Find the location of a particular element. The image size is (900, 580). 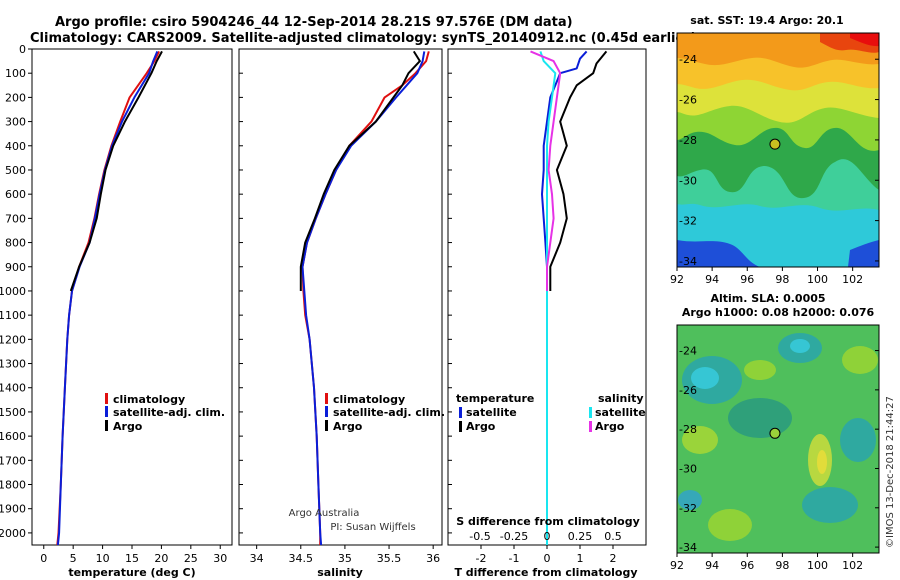

sla-map-frame is located at coordinates (778, 439).